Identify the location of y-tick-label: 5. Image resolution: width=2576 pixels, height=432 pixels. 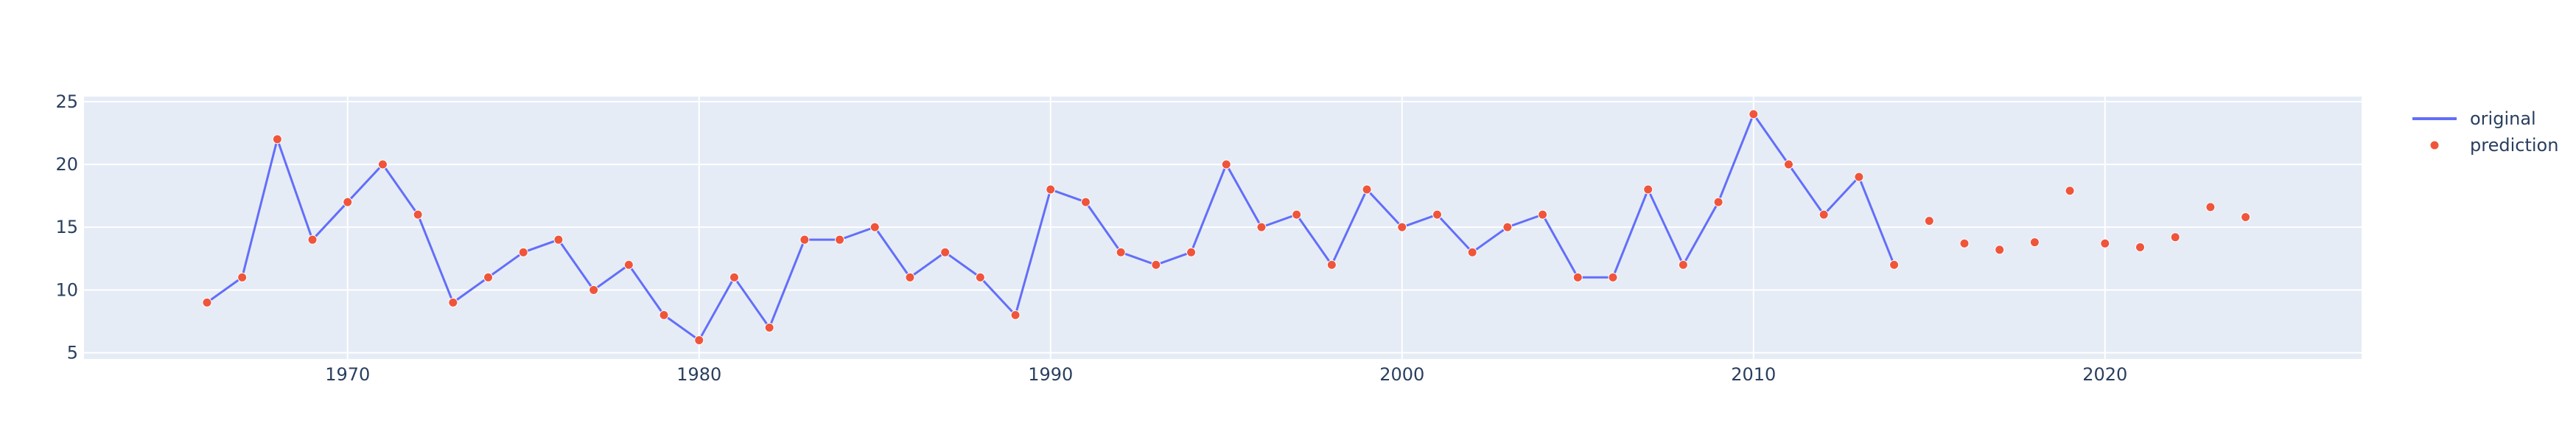
(72, 352).